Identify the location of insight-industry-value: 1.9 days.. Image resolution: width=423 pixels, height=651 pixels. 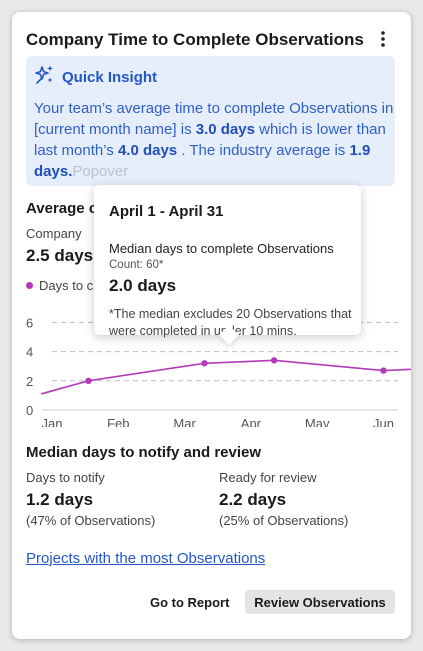
(202, 161).